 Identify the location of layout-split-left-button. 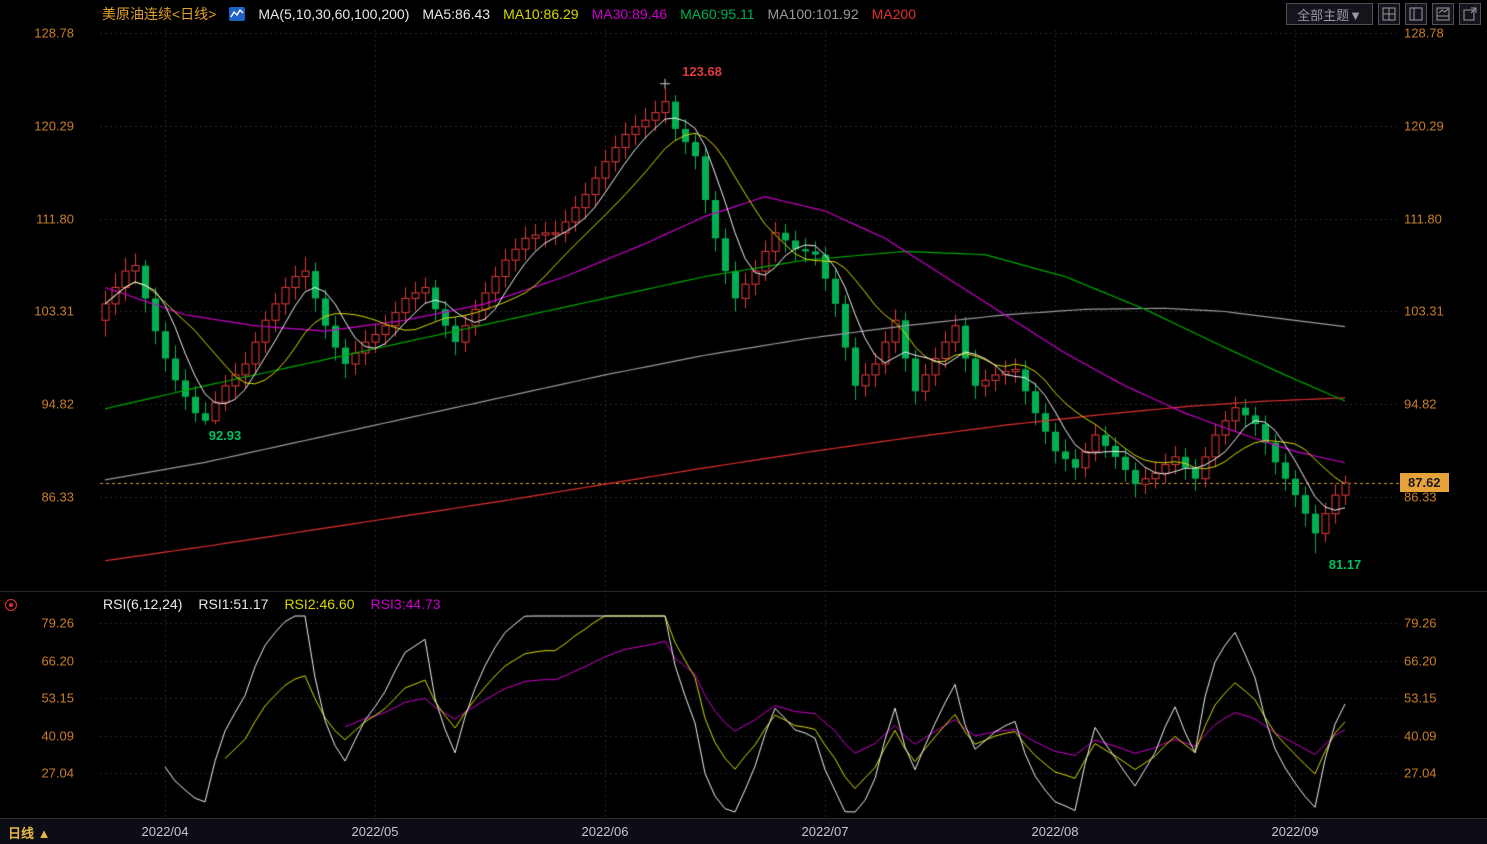
(1416, 14).